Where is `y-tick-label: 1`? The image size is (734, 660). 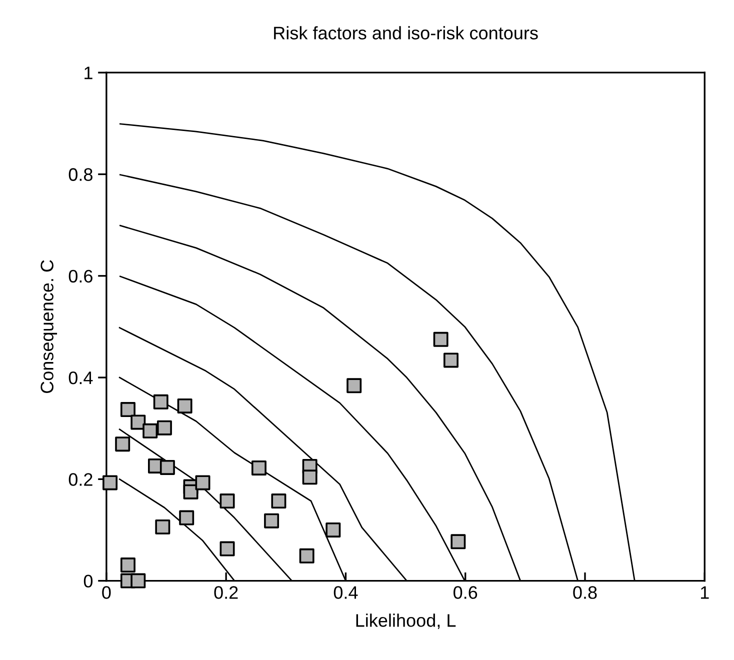
y-tick-label: 1 is located at coordinates (88, 73).